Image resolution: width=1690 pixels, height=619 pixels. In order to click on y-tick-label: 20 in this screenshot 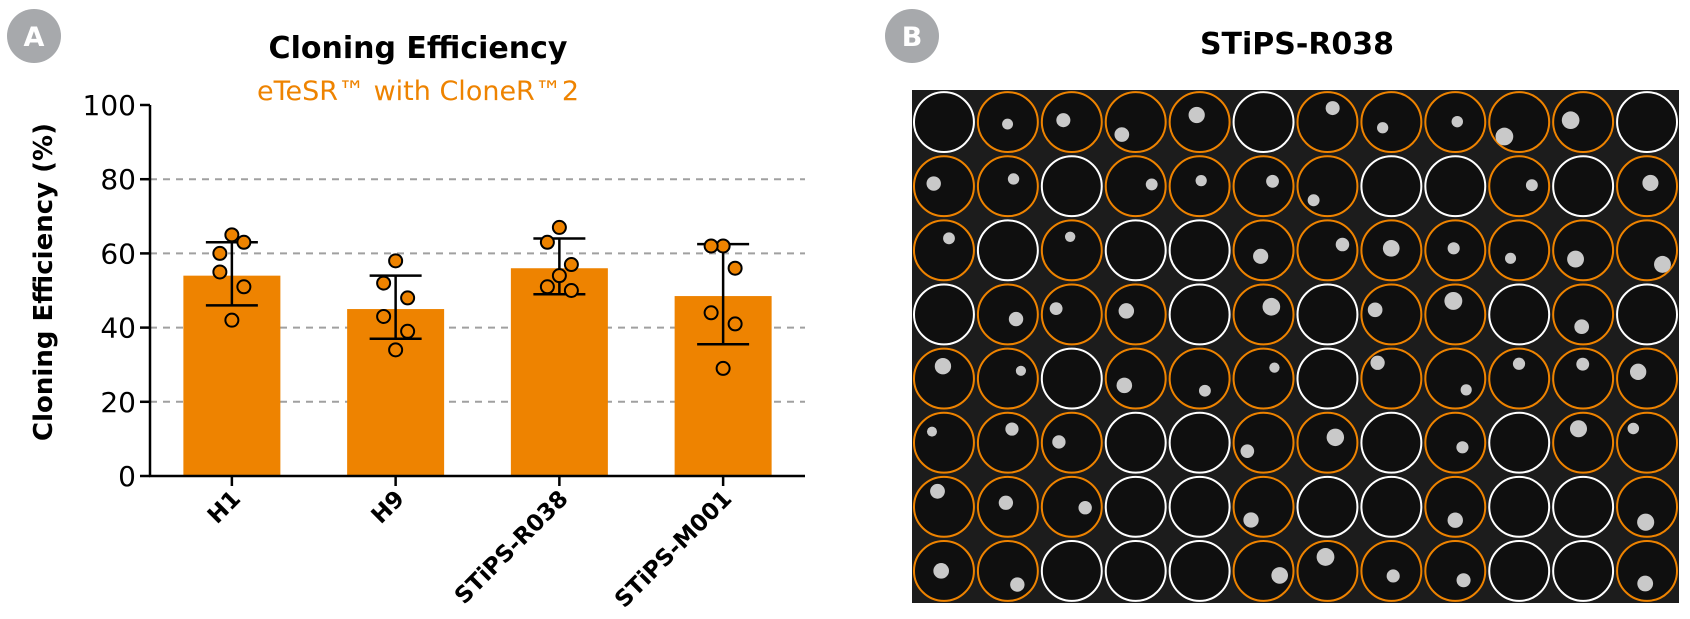, I will do `click(118, 402)`.